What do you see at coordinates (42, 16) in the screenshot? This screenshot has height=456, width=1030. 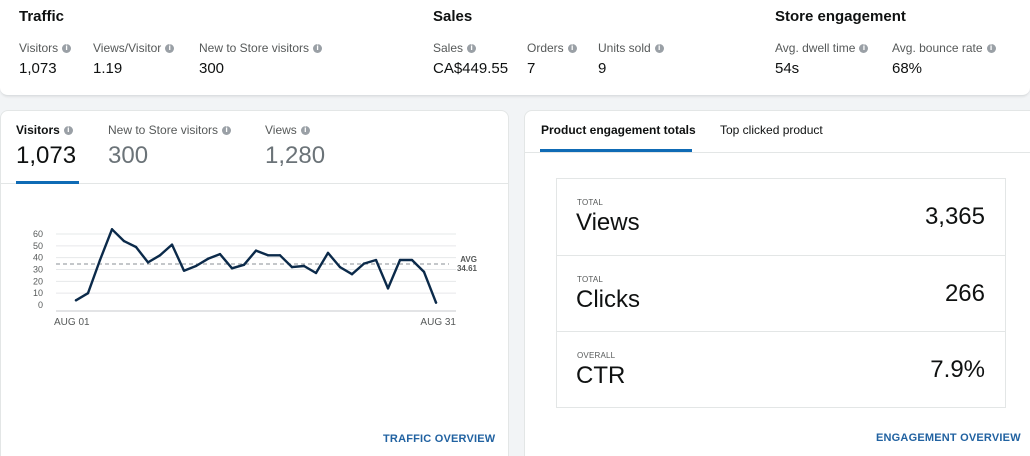 I see `traffic-group-title: Traffic` at bounding box center [42, 16].